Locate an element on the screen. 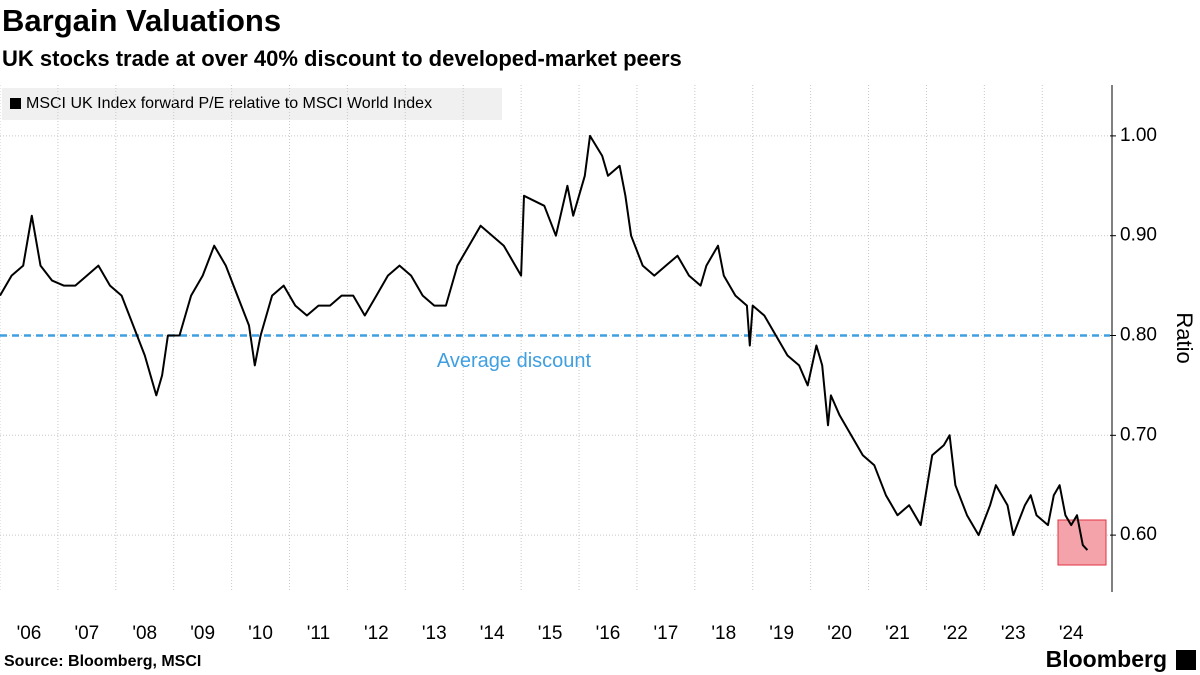  x-tick-label: '15 is located at coordinates (550, 633).